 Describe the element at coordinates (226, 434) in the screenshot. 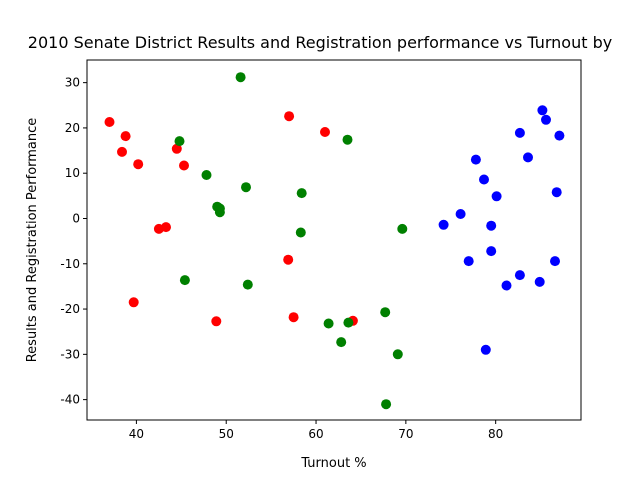

I see `x-tick-label: 50` at that location.